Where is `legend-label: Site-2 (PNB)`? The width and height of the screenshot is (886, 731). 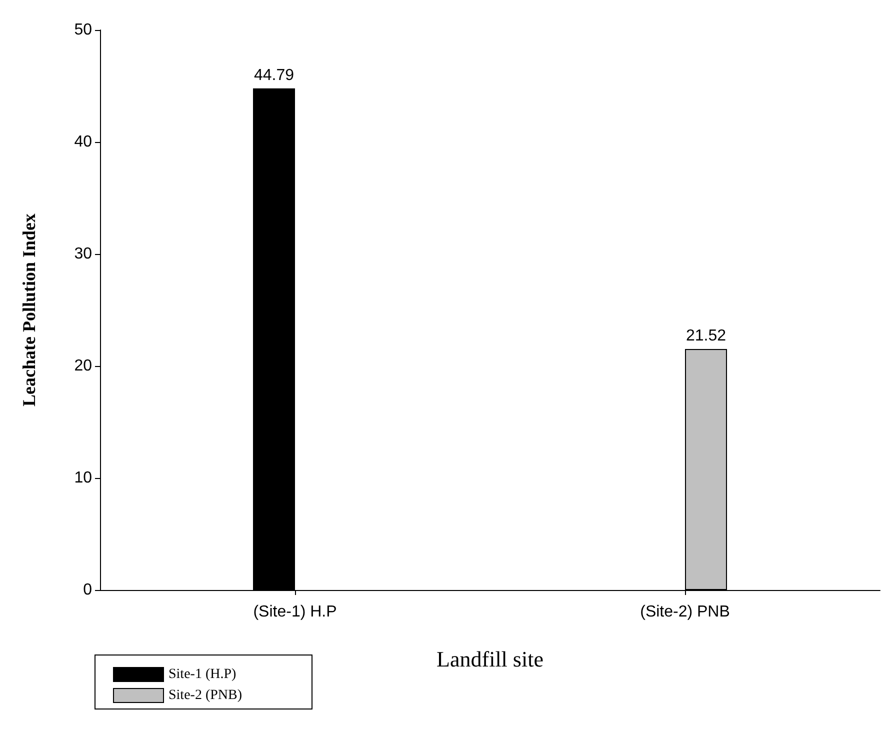 legend-label: Site-2 (PNB) is located at coordinates (205, 695).